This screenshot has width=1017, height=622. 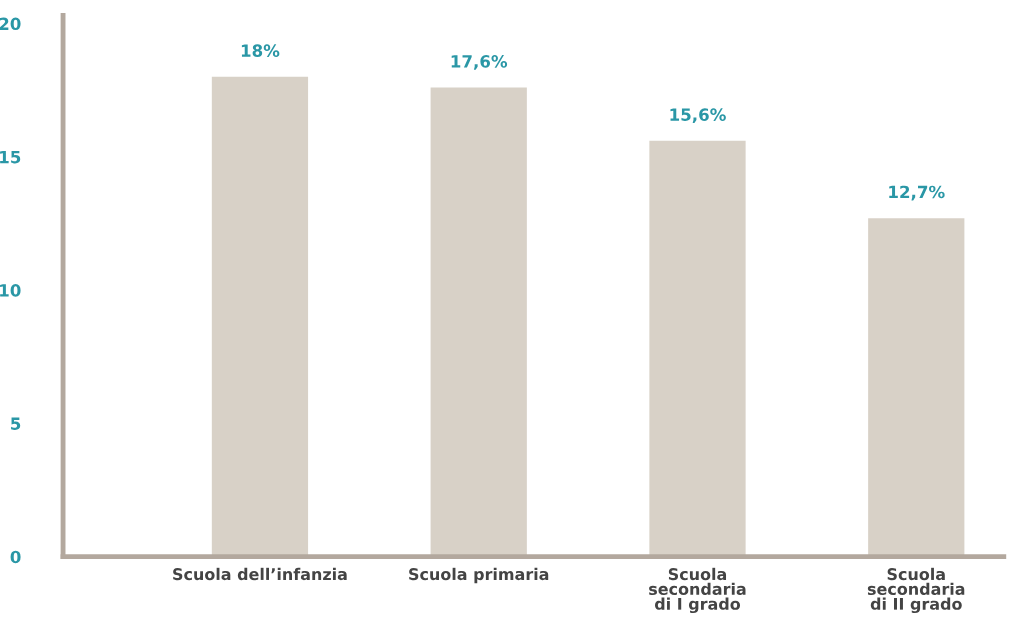 I want to click on x-tick-label: Scuola primaria, so click(x=479, y=575).